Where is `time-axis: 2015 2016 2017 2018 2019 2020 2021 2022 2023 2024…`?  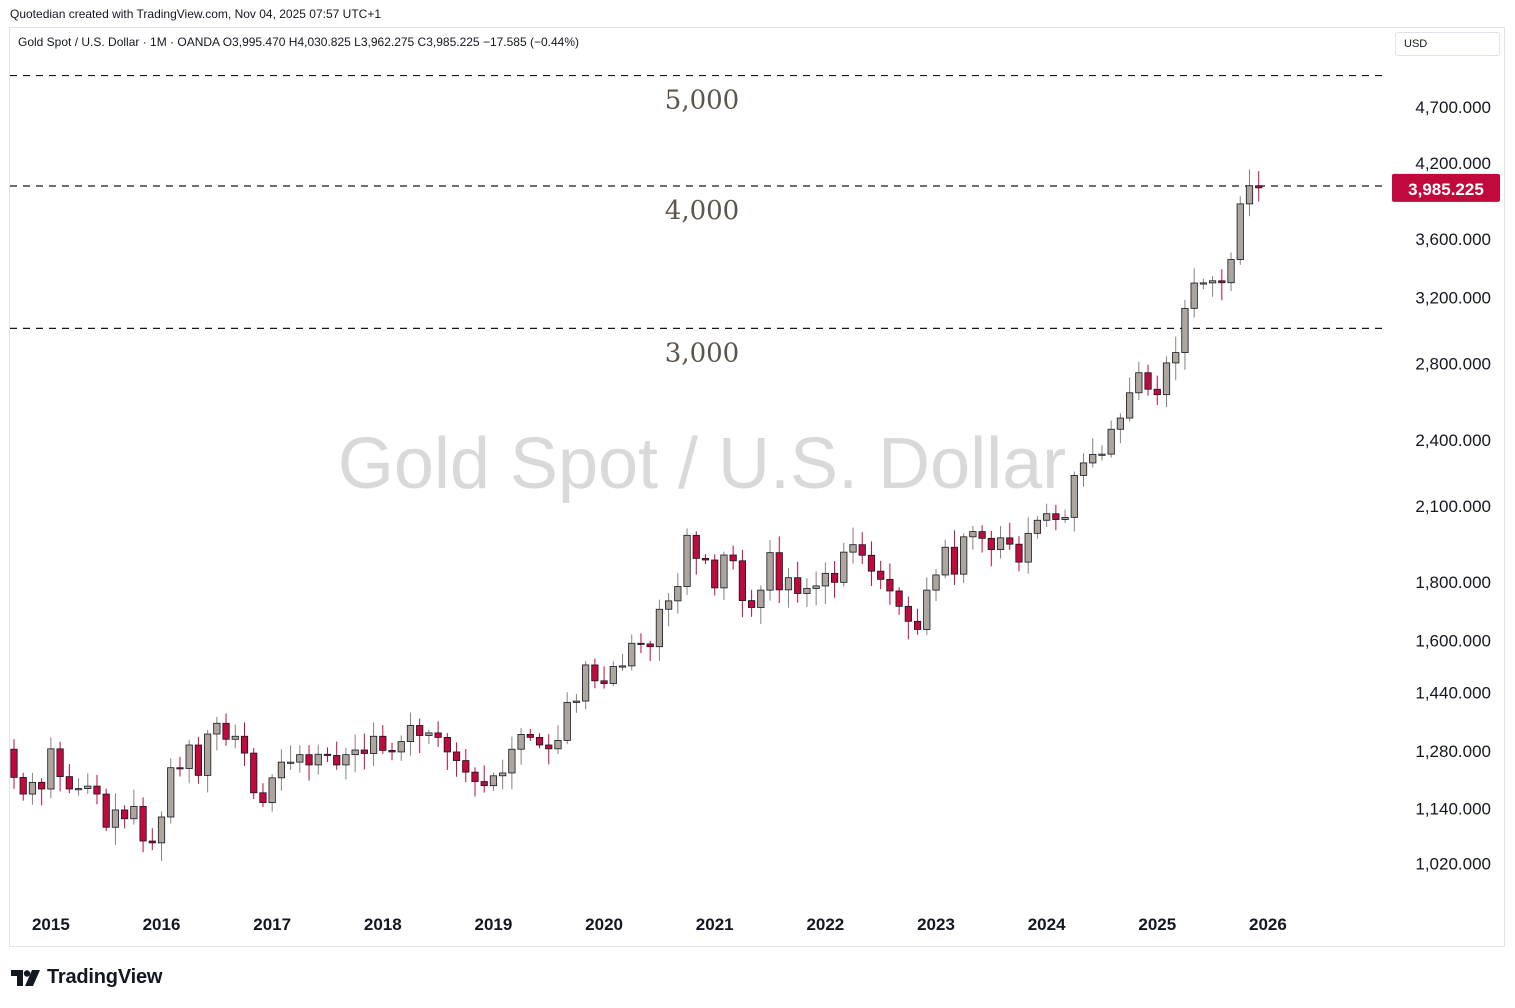 time-axis: 2015 2016 2017 2018 2019 2020 2021 2022 2023 2024… is located at coordinates (659, 924).